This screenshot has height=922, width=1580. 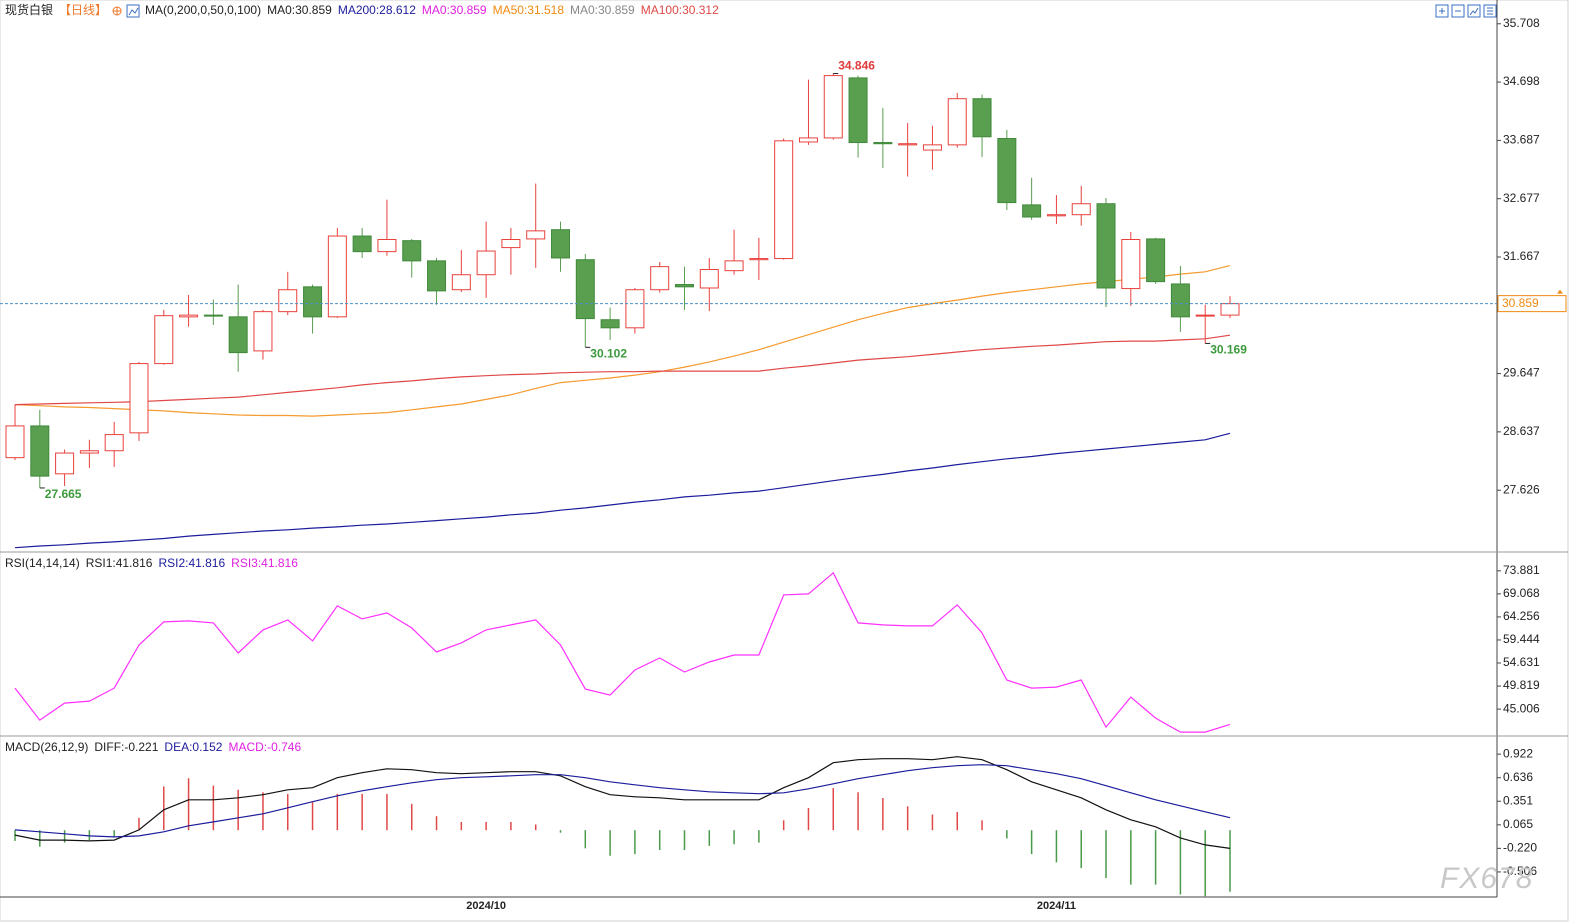 What do you see at coordinates (1521, 198) in the screenshot?
I see `y-tick-label: 32.677` at bounding box center [1521, 198].